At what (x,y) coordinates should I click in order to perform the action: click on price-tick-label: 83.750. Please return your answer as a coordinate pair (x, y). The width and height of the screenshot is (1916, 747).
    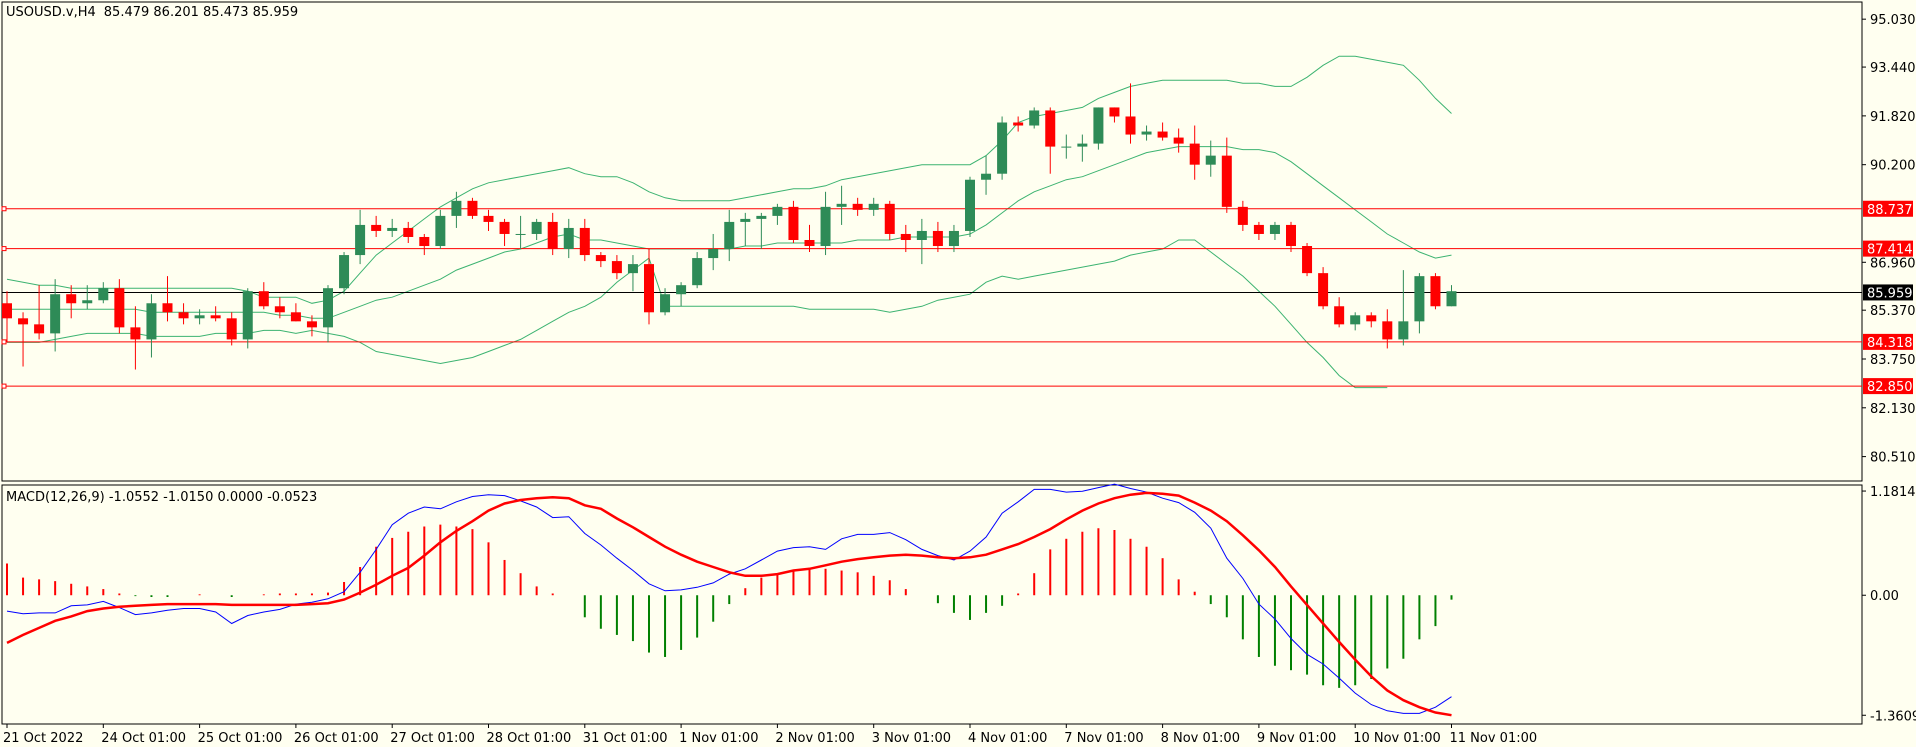
    Looking at the image, I should click on (1893, 360).